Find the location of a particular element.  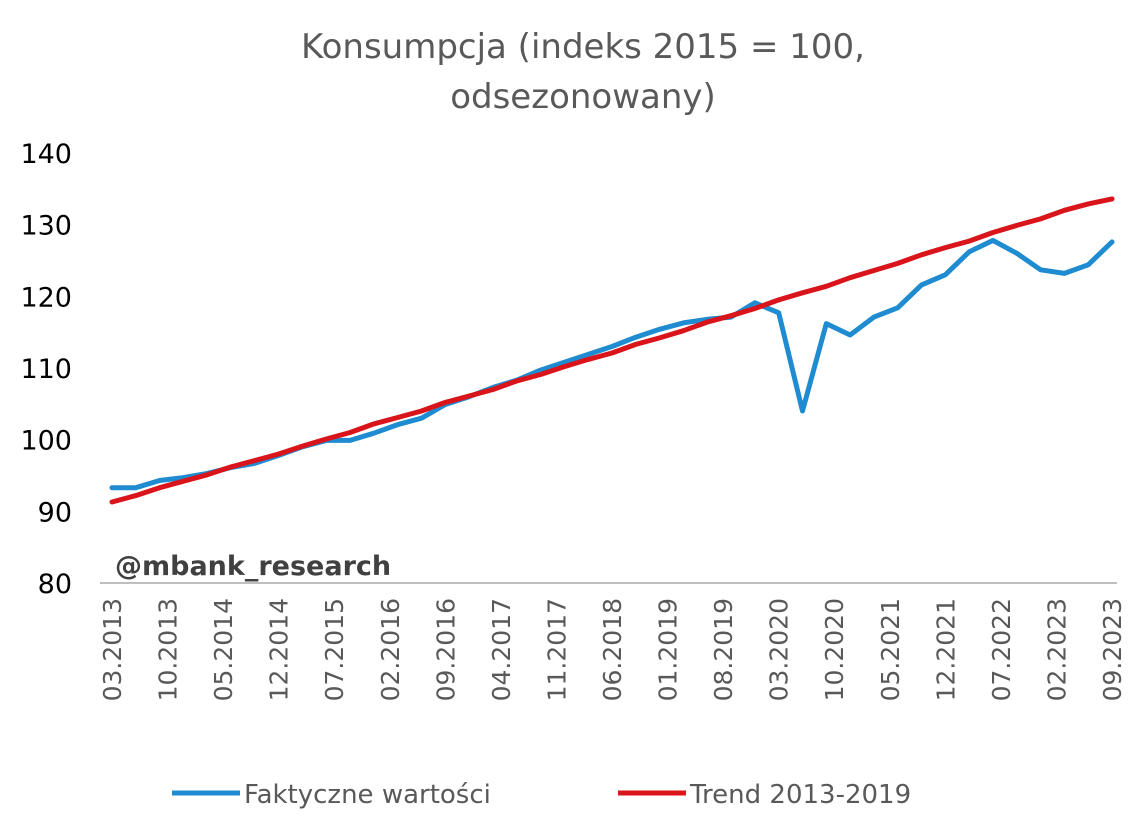

watermark: @mbank_research is located at coordinates (253, 566).